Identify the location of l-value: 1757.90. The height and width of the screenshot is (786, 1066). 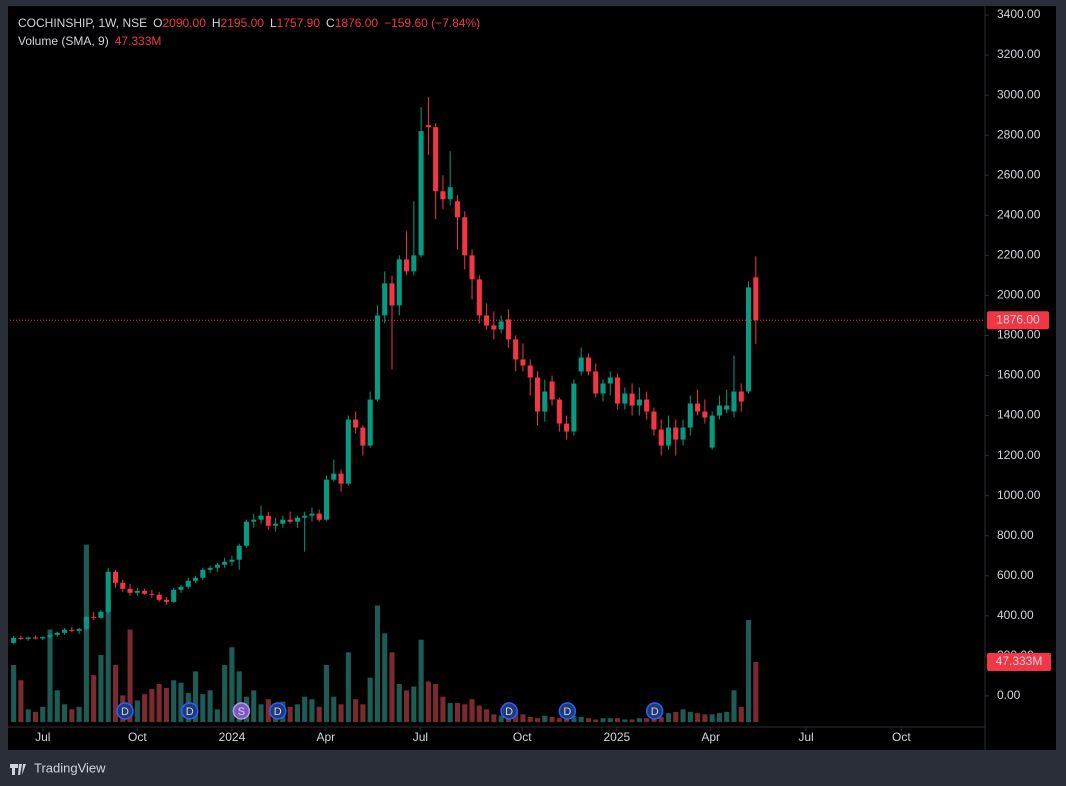
(299, 23).